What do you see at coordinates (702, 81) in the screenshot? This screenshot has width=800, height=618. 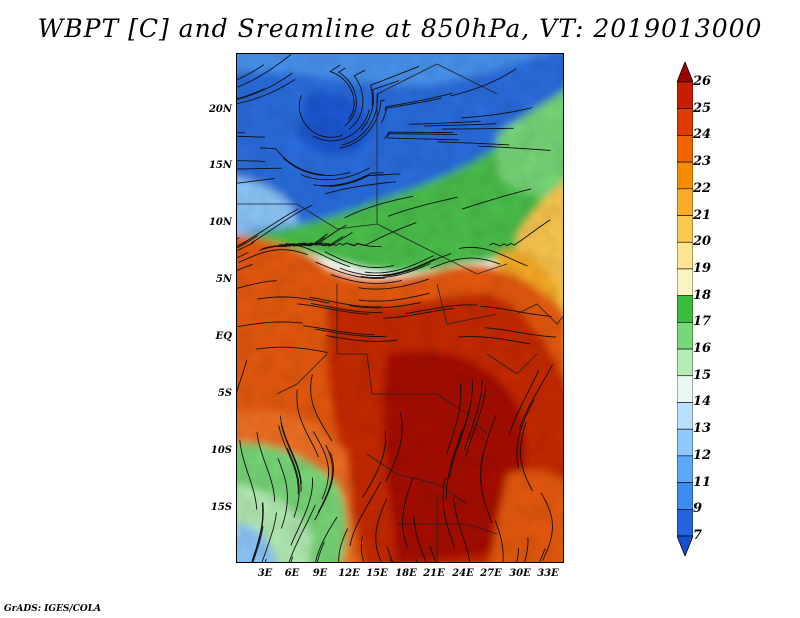 I see `colorbar-tick-label: 26` at bounding box center [702, 81].